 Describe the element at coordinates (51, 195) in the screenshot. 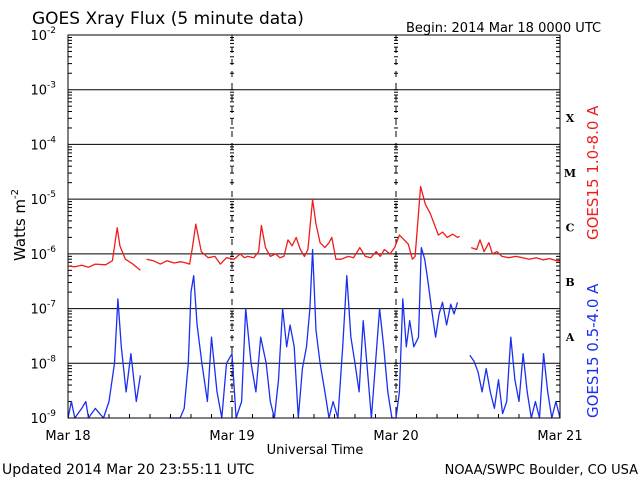

I see `y-tick-exponent: -5` at that location.